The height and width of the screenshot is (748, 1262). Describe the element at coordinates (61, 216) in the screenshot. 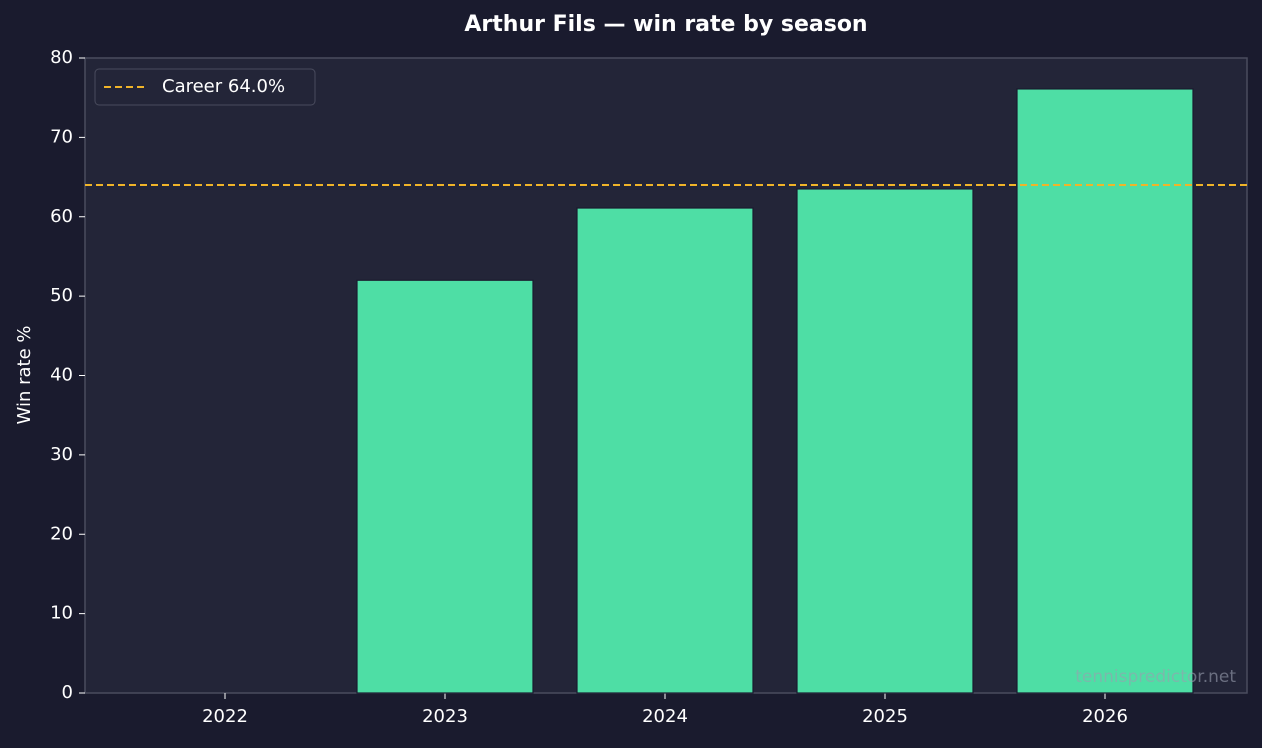

I see `y-tick-label: 60` at that location.